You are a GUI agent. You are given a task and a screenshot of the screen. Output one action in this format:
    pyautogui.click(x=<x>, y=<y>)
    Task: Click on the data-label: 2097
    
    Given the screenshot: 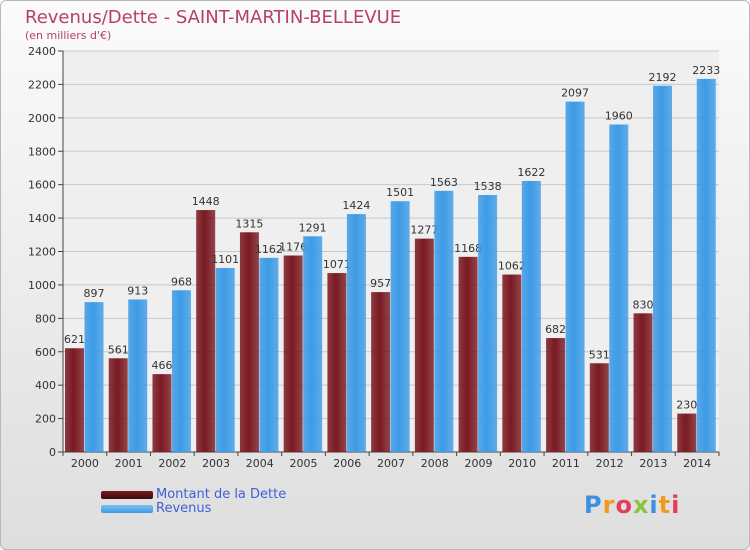 What is the action you would take?
    pyautogui.click(x=575, y=93)
    